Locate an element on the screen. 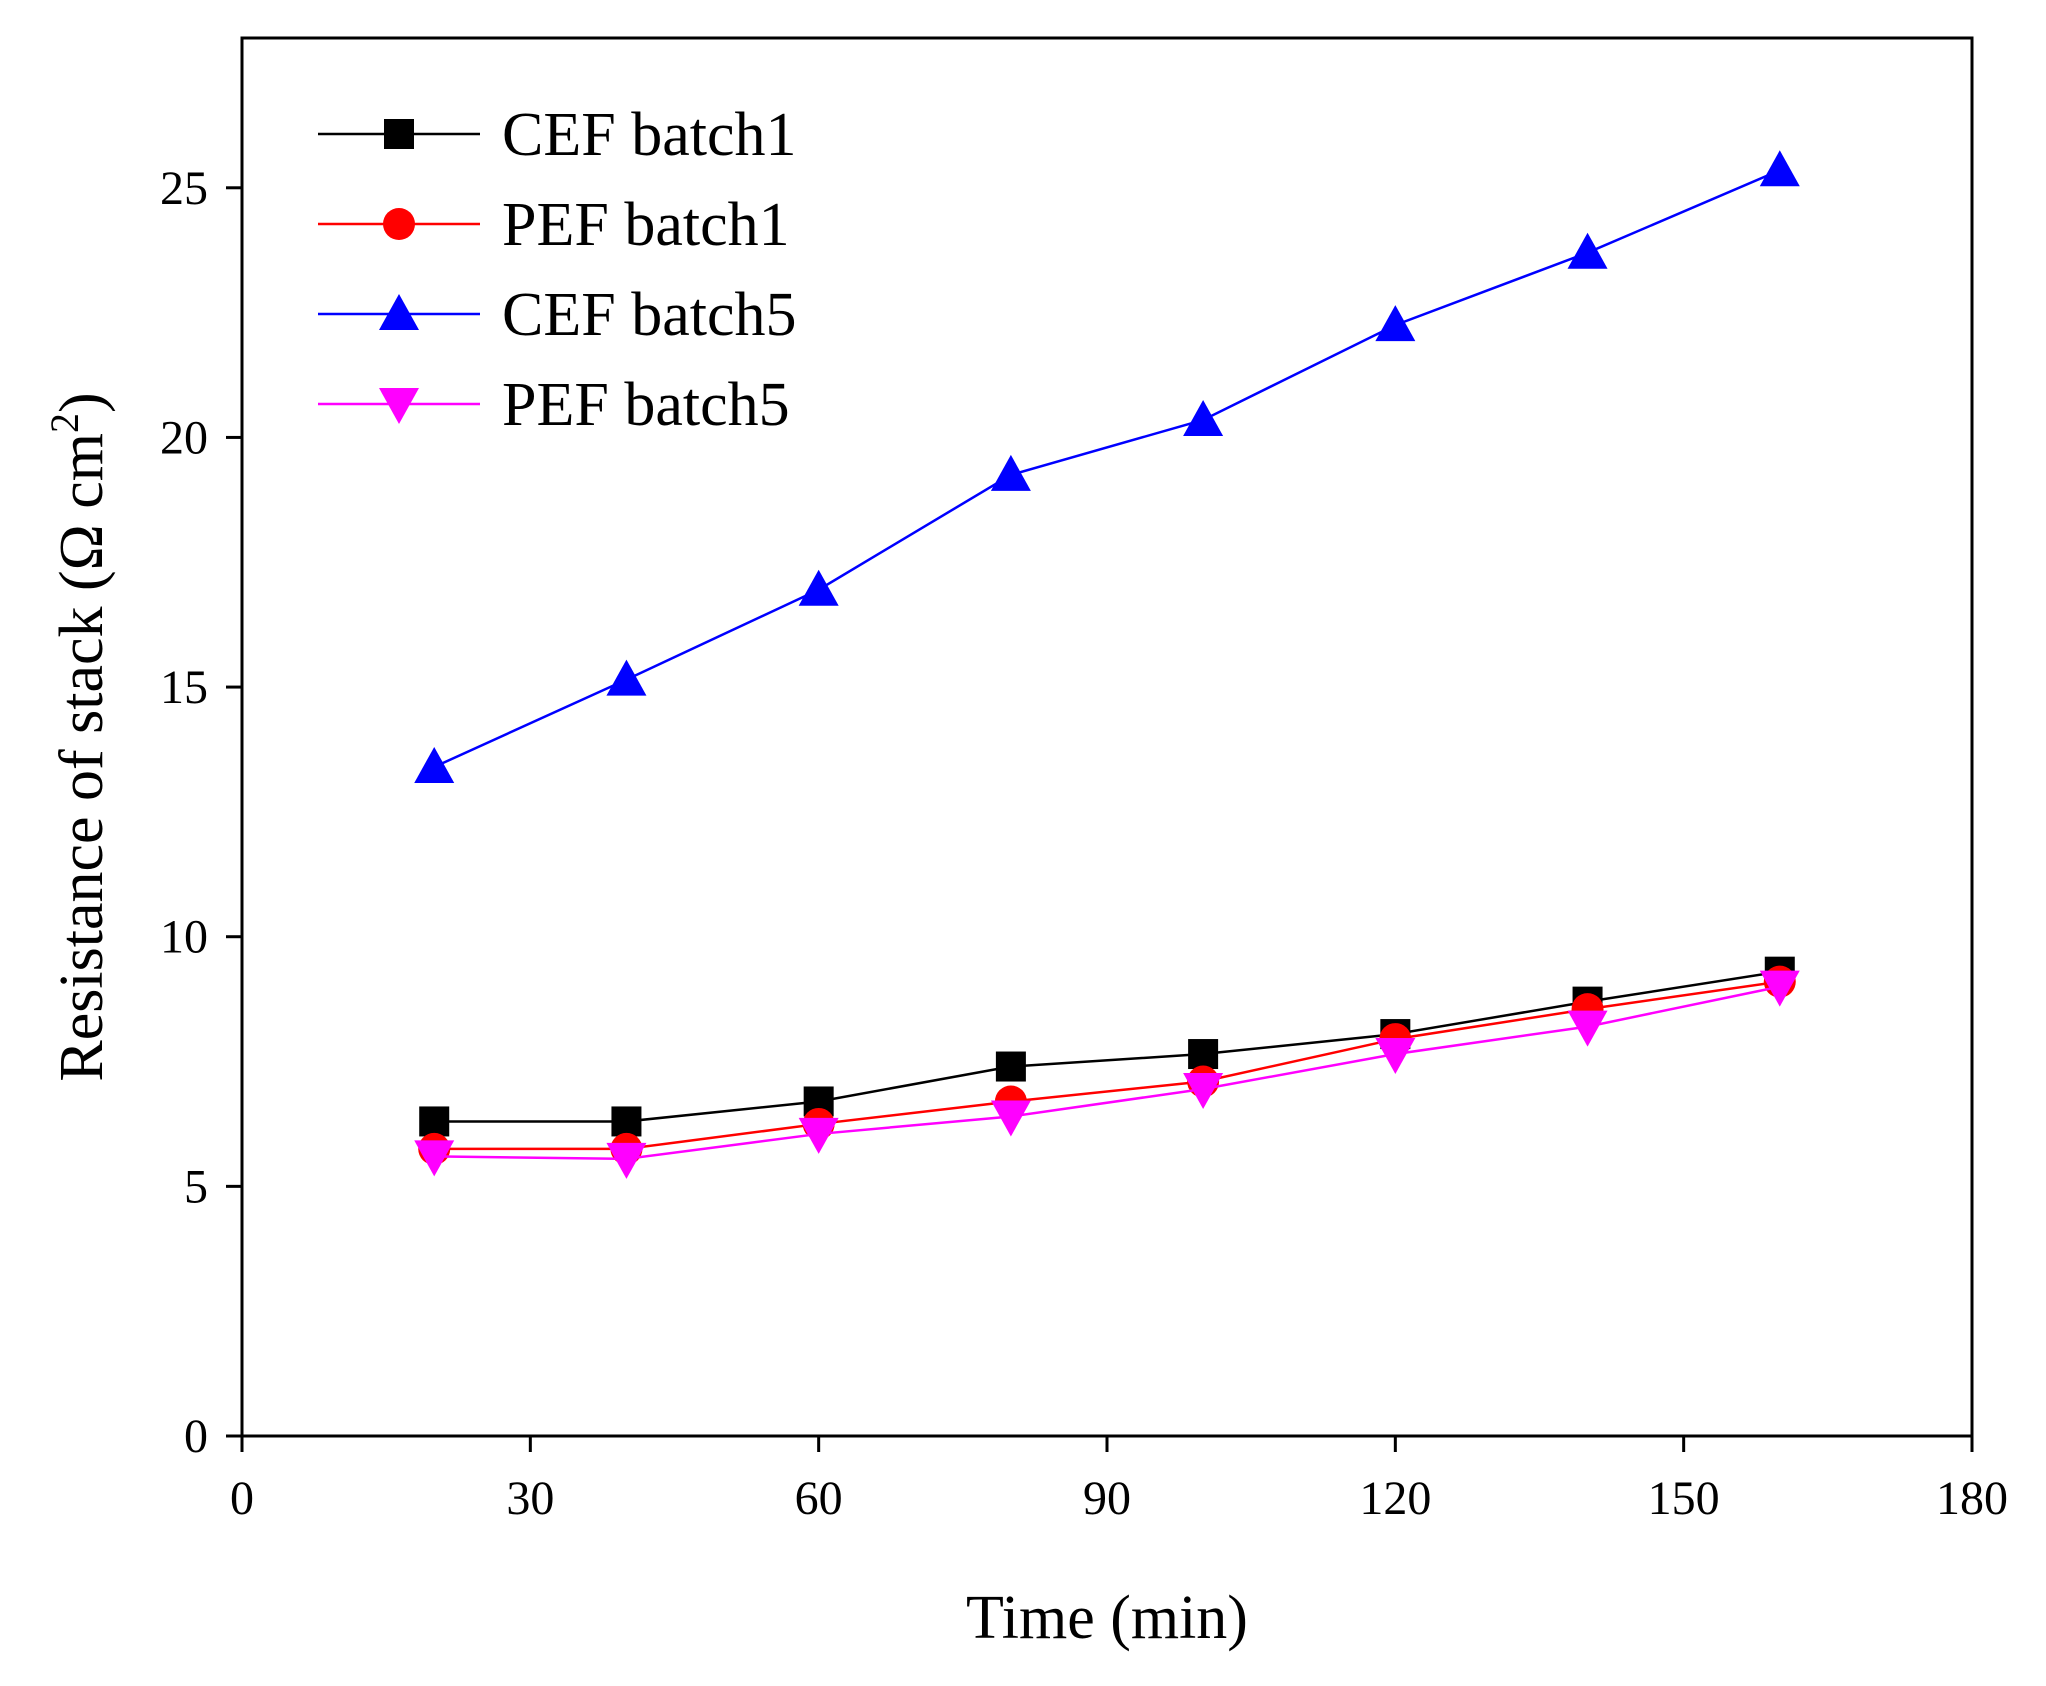  y-tick-label: 5 is located at coordinates (196, 1186).